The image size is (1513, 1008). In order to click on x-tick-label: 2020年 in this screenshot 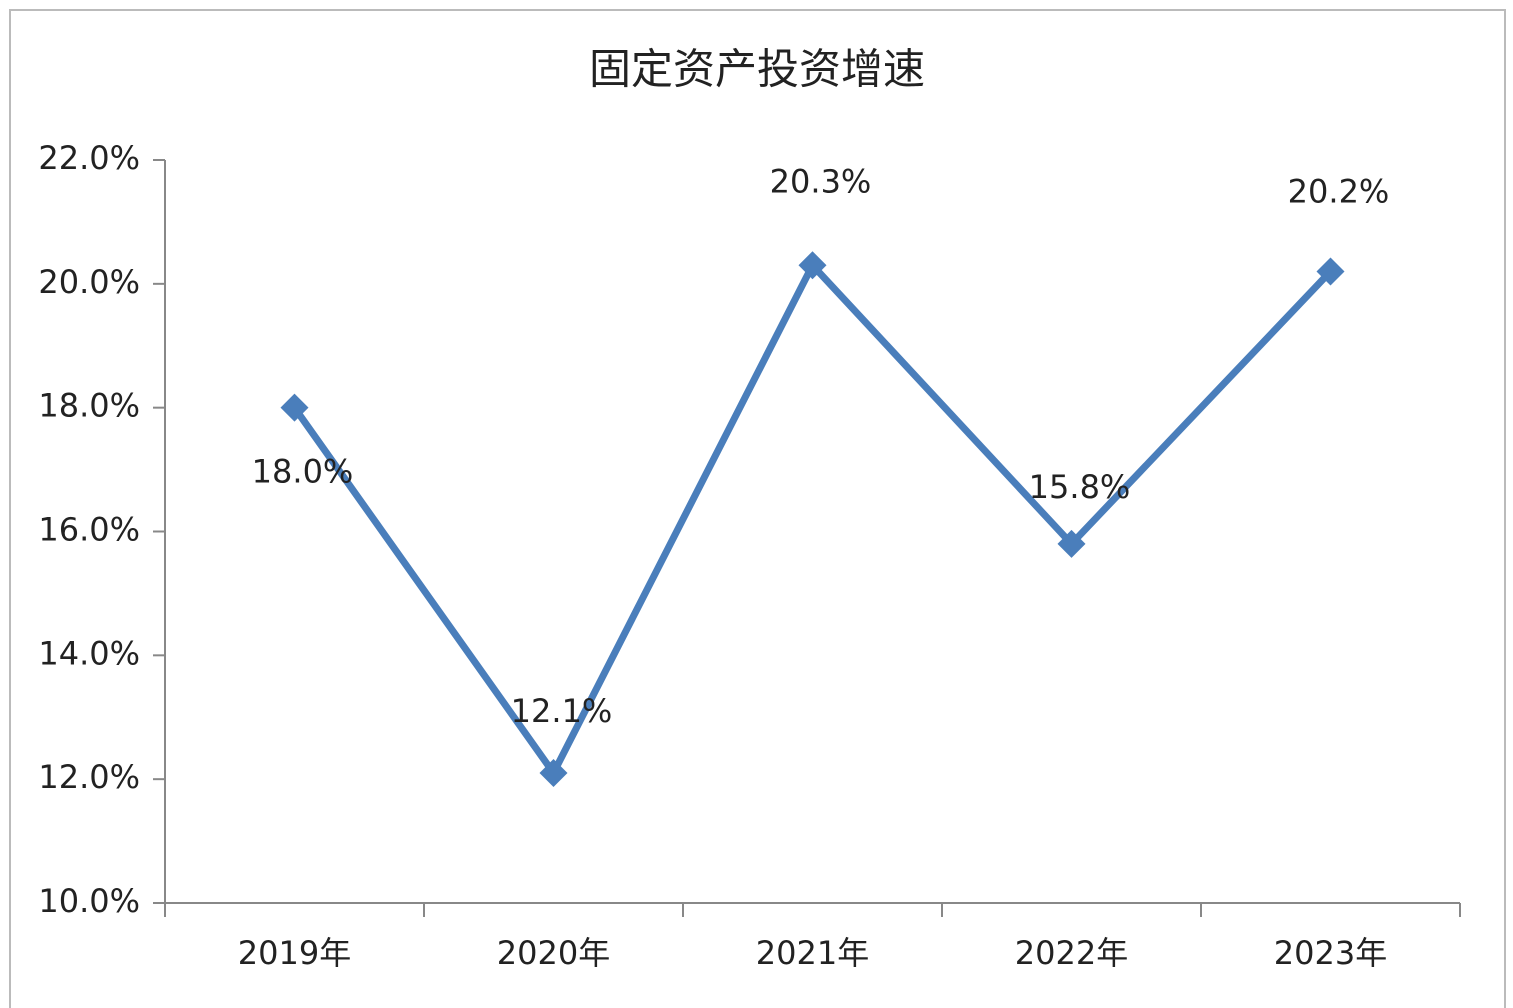, I will do `click(553, 953)`.